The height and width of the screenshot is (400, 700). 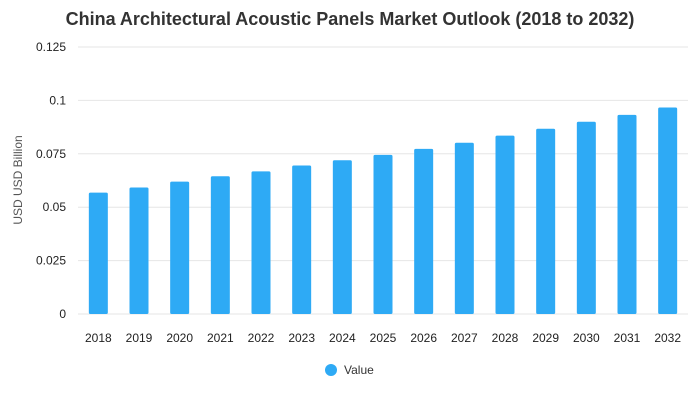 What do you see at coordinates (180, 247) in the screenshot?
I see `bar-2020` at bounding box center [180, 247].